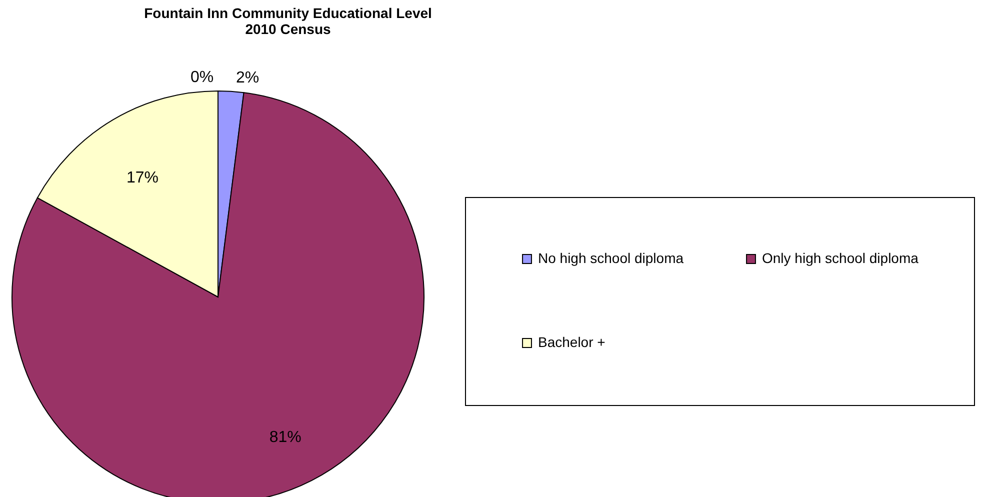 The height and width of the screenshot is (497, 982). I want to click on legend-label: Only high school diploma, so click(840, 258).